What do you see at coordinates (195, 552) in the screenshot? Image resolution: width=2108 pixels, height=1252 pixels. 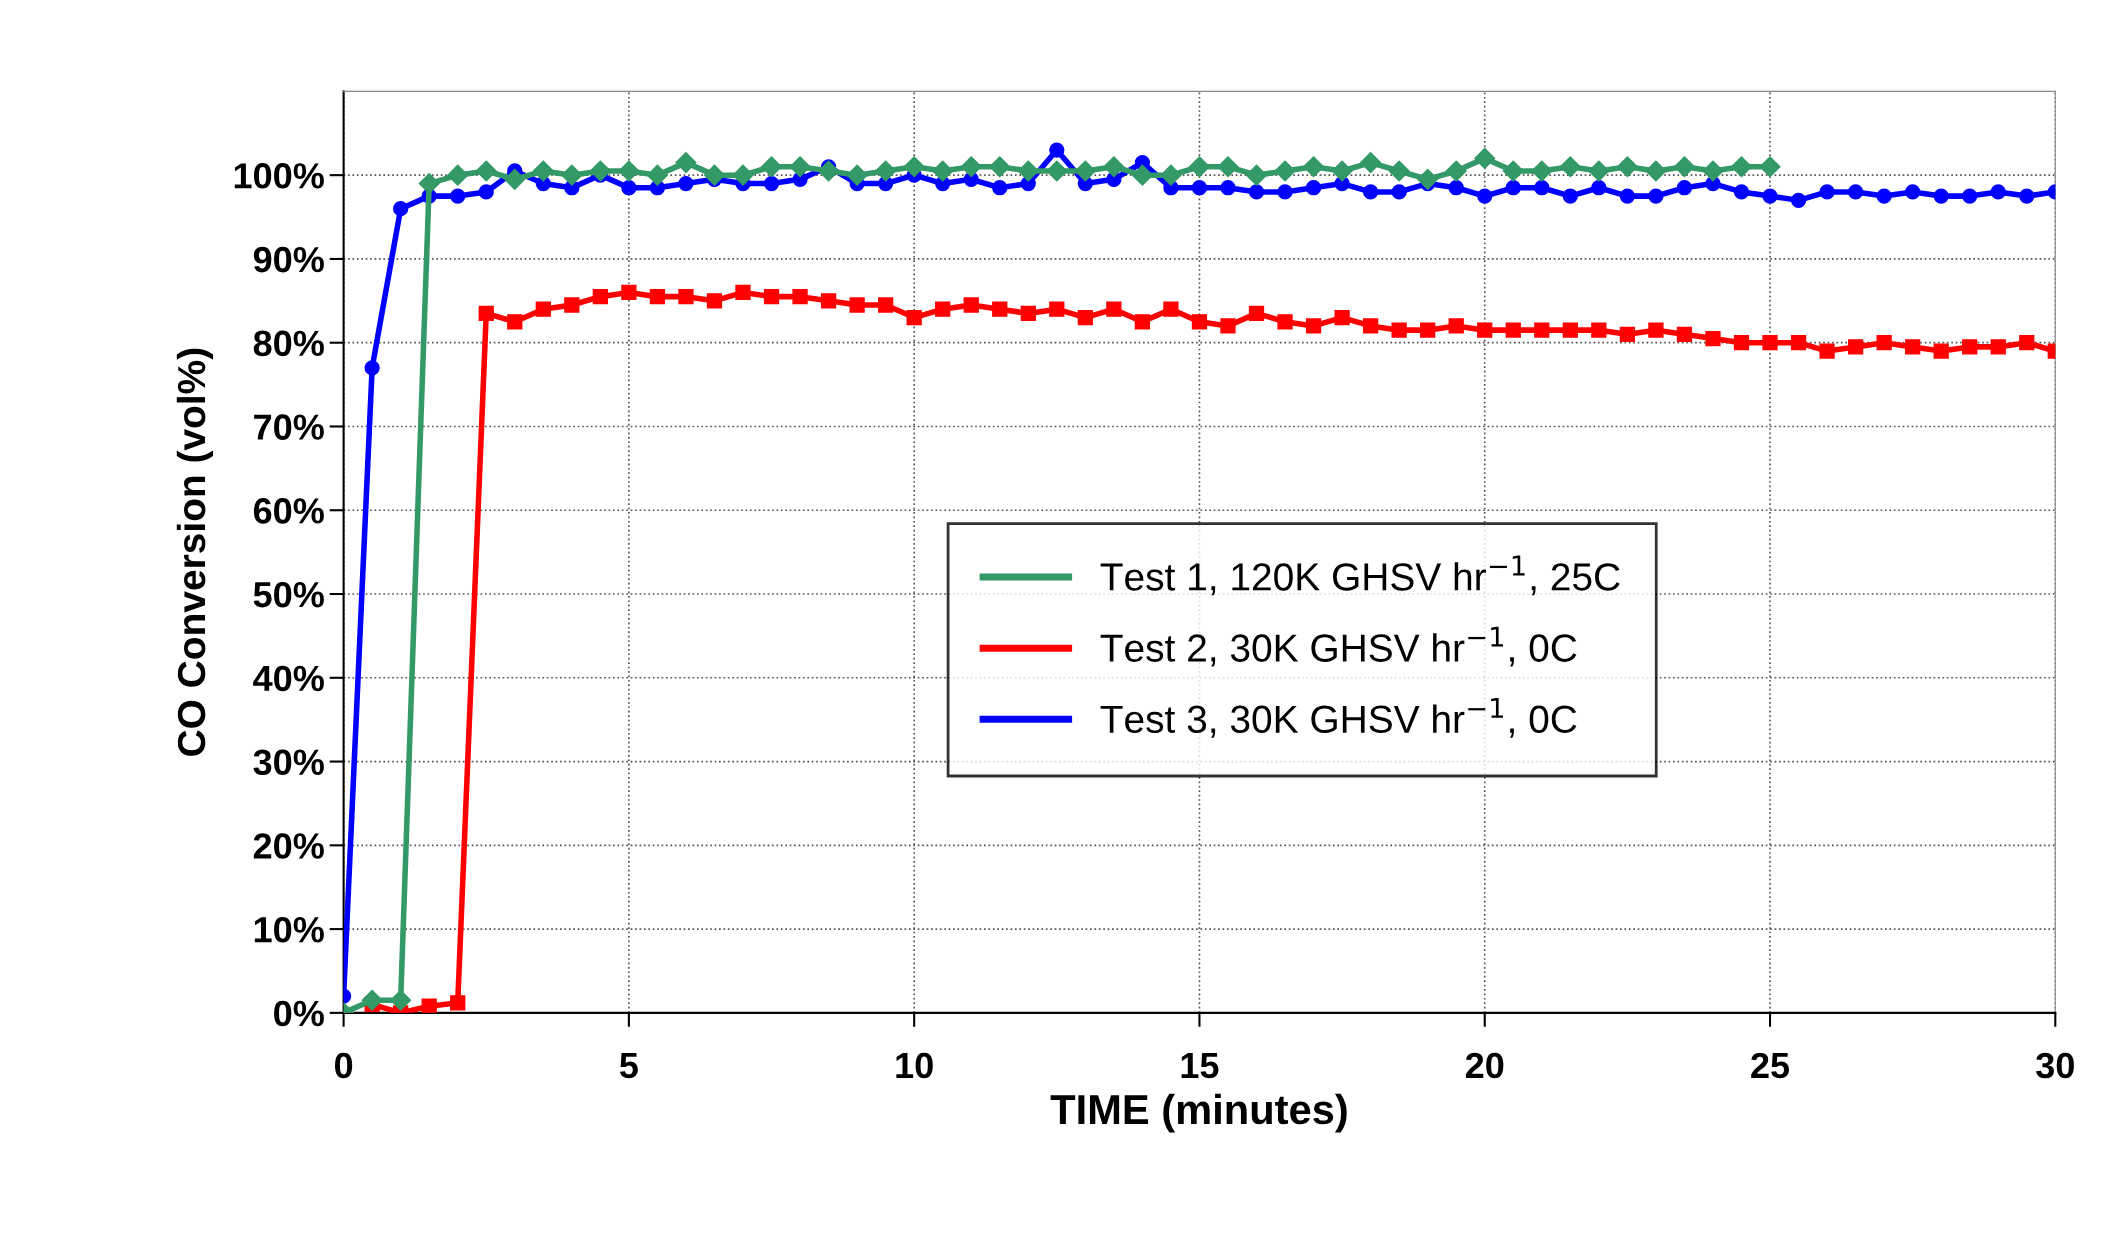 I see `y-axis-title: CO Conversion (vol%)` at bounding box center [195, 552].